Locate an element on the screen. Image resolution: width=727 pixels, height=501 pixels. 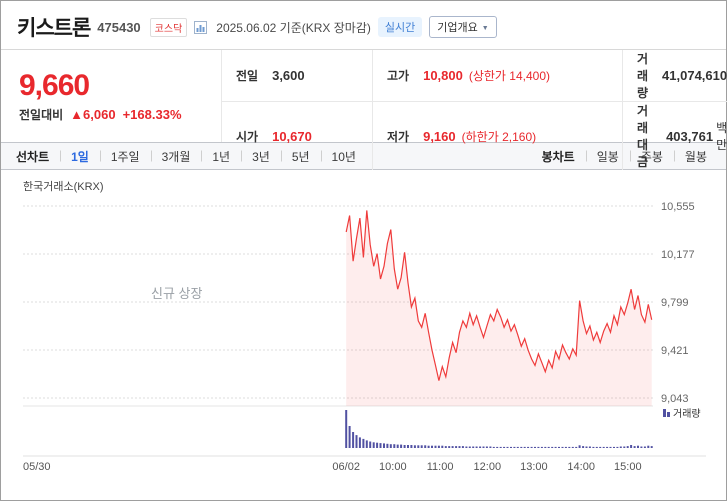
tab-period-3년: 3년 is located at coordinates (261, 156).